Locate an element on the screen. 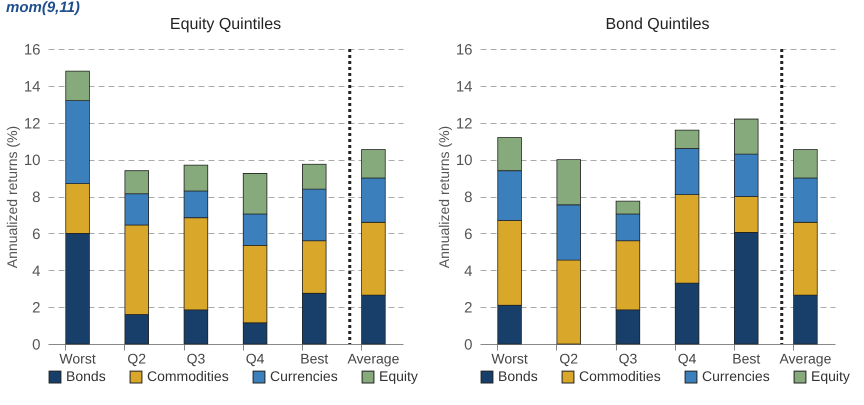 The image size is (864, 405). chart-title: Bond Quintiles is located at coordinates (657, 24).